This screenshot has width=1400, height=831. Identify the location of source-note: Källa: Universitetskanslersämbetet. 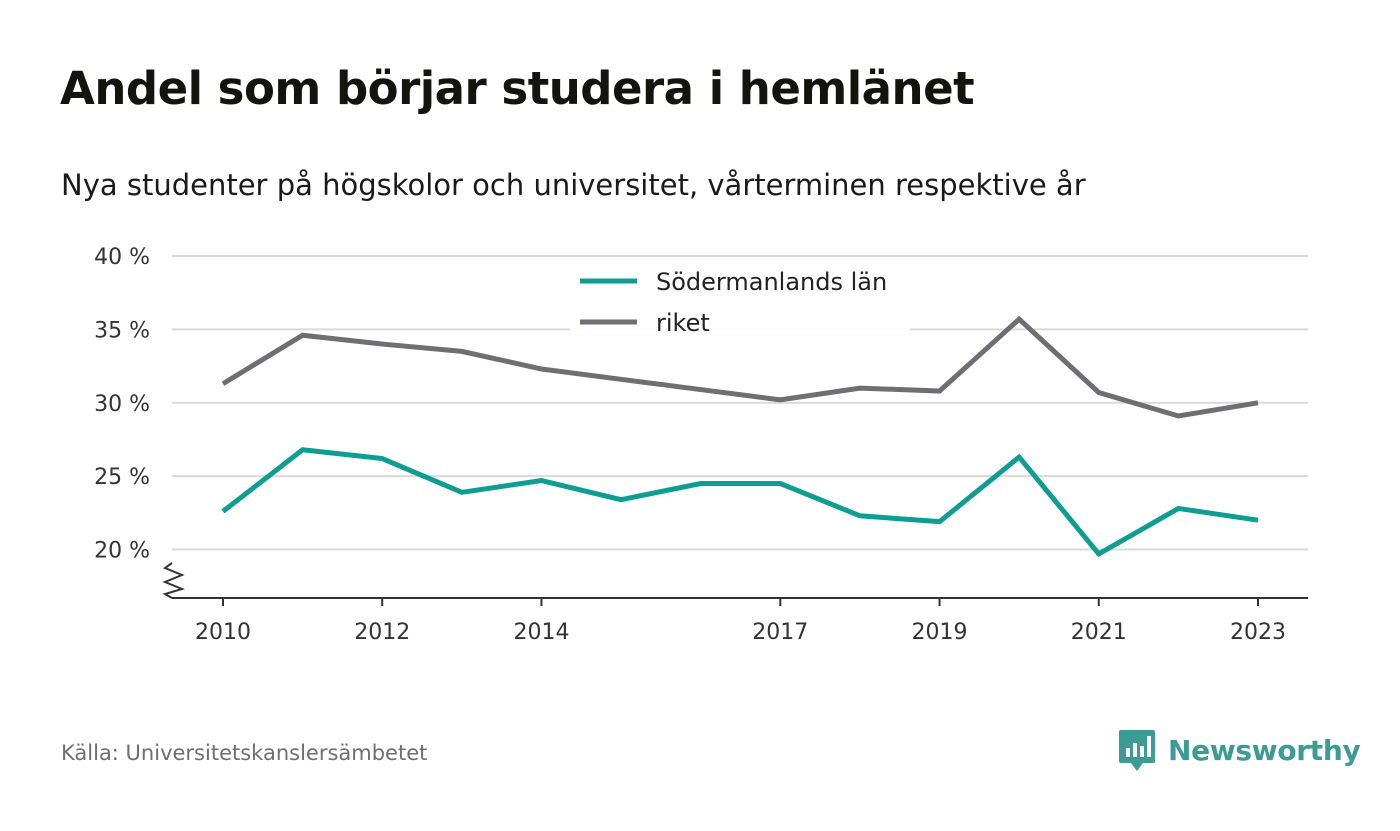
(244, 753).